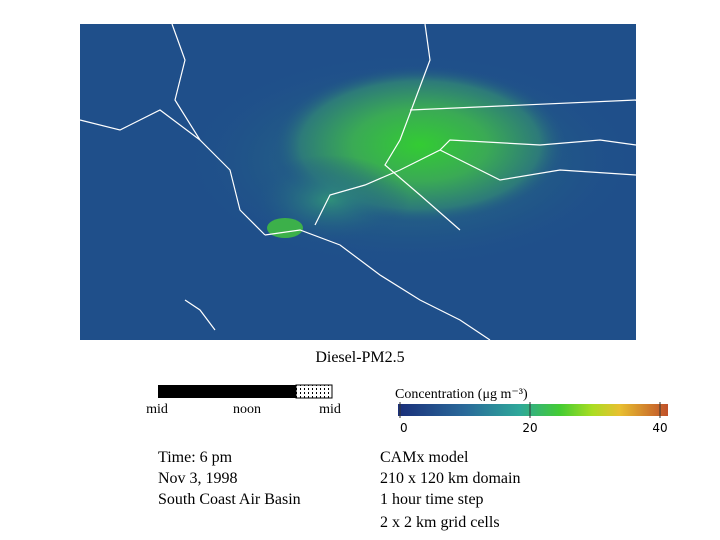 Image resolution: width=720 pixels, height=540 pixels. Describe the element at coordinates (533, 410) in the screenshot. I see `colorbar` at that location.